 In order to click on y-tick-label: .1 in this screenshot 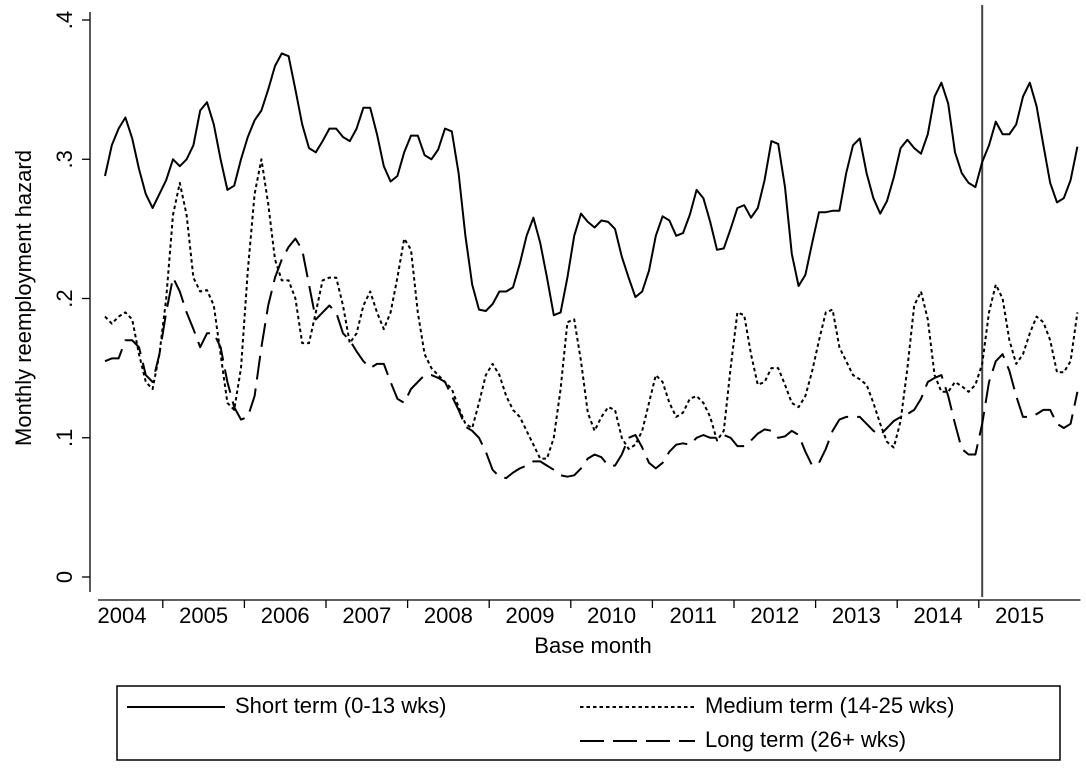, I will do `click(64, 438)`.